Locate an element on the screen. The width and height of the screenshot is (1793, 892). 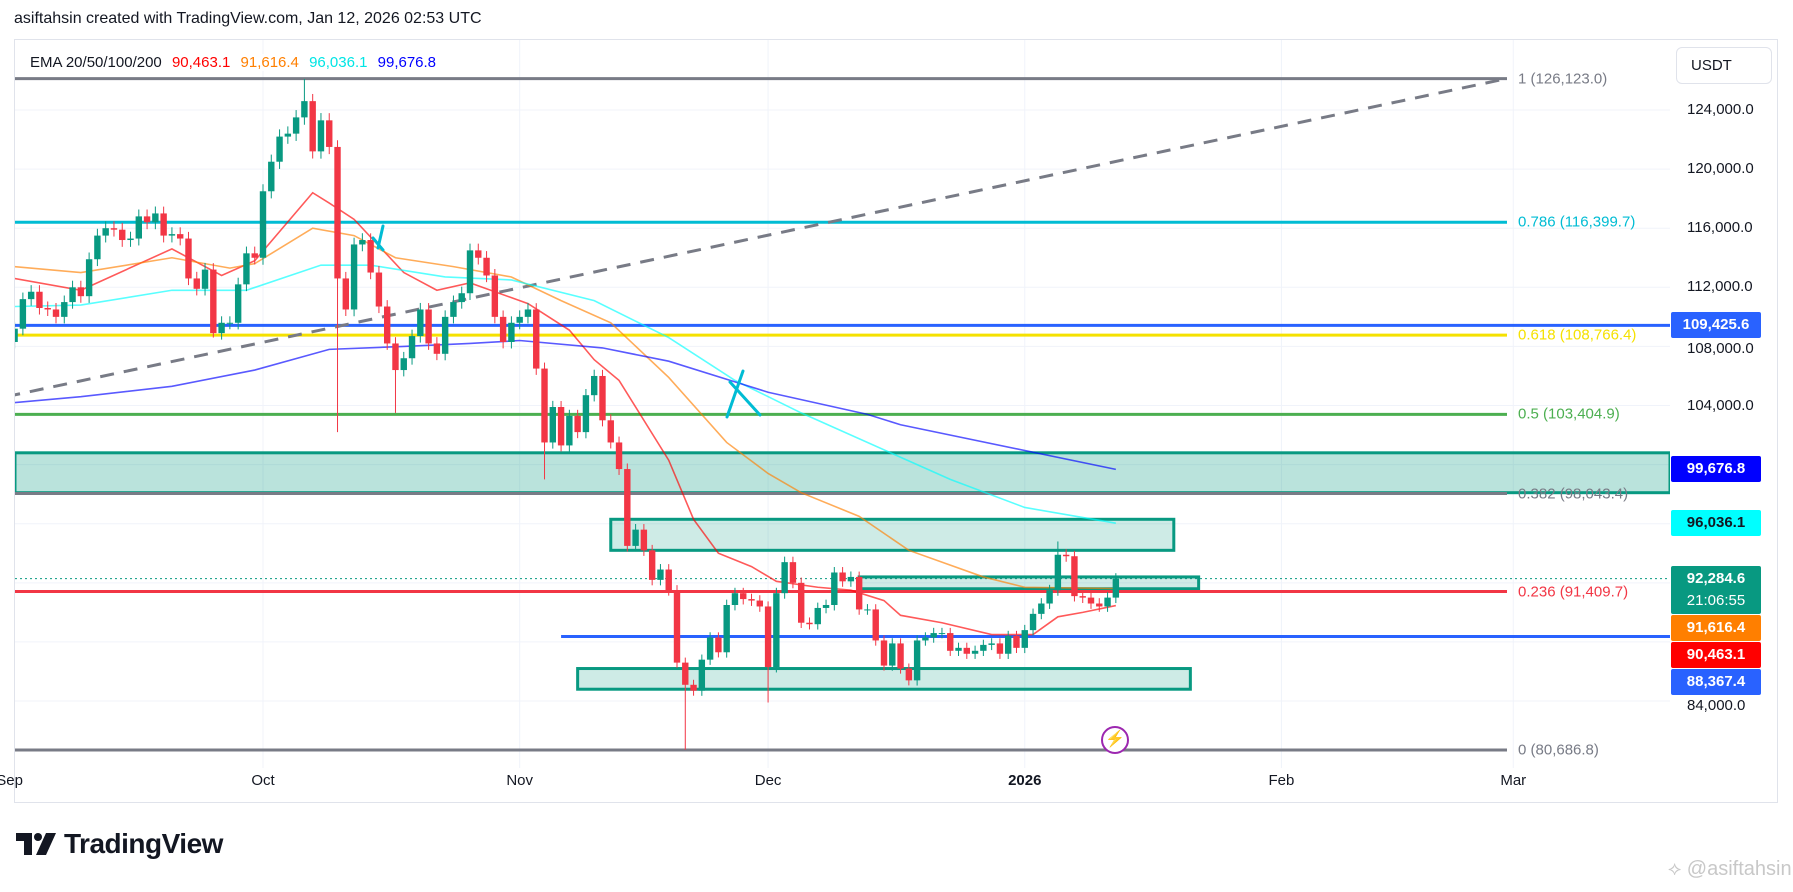
cross-marks is located at coordinates (566, 321).